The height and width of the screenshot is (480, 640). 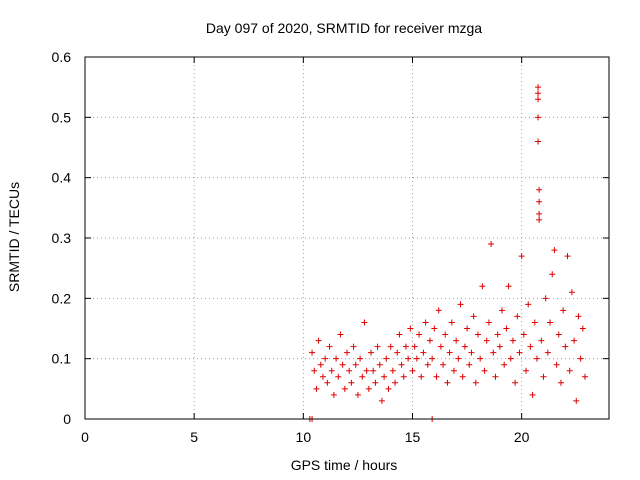 What do you see at coordinates (62, 359) in the screenshot?
I see `y-tick-label: 0.1` at bounding box center [62, 359].